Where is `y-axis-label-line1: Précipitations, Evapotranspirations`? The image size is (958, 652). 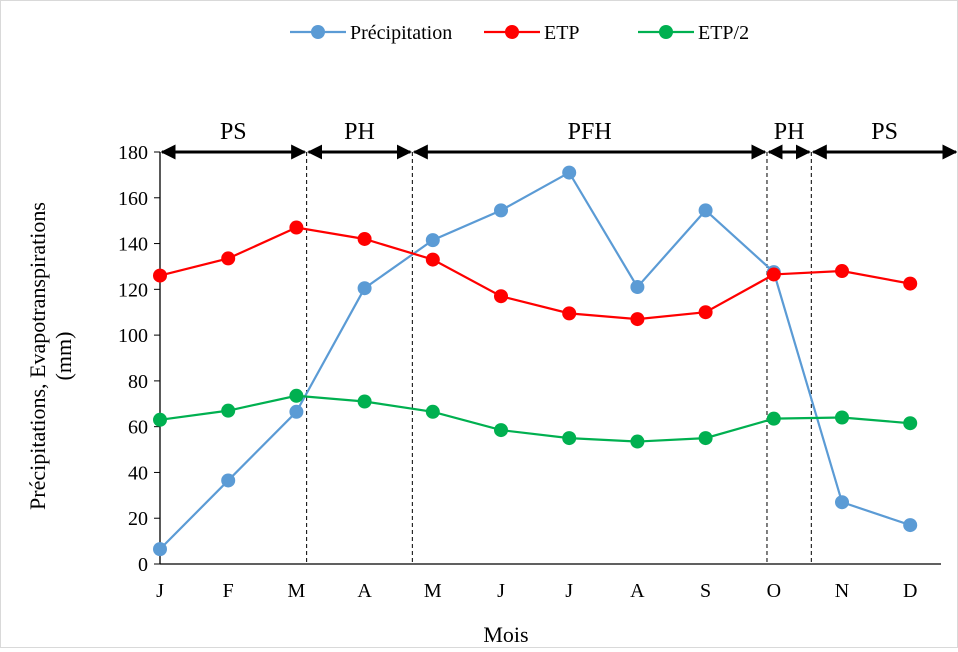 y-axis-label-line1: Précipitations, Evapotranspirations is located at coordinates (37, 356).